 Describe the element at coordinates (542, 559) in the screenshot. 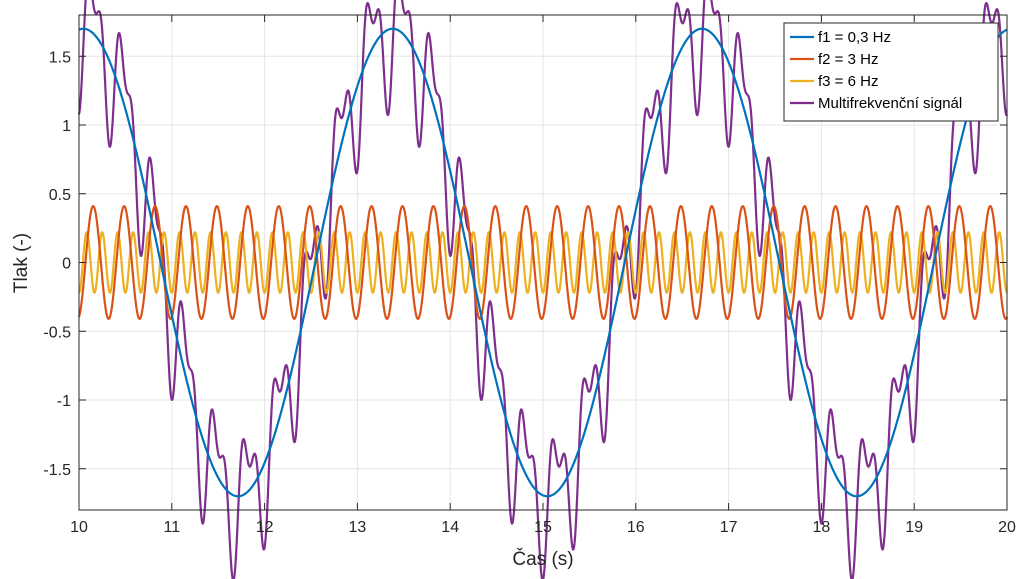

I see `x-axis-label: Čas (s)` at that location.